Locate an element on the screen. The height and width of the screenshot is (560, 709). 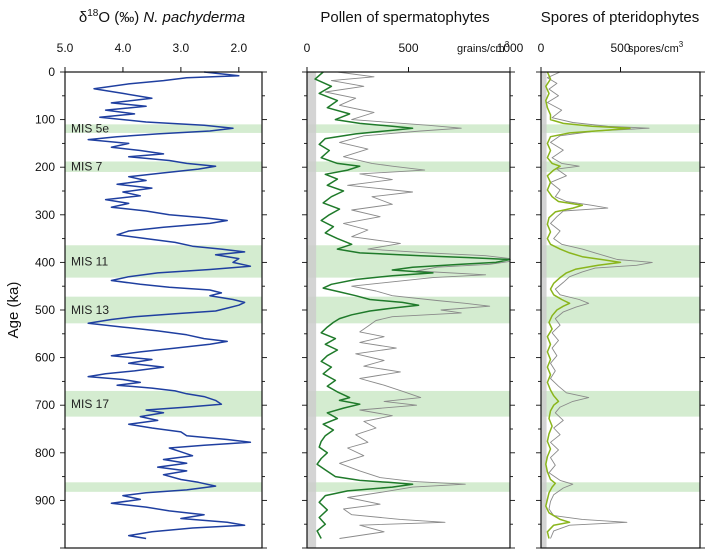
unit-exponent-panel-1: 3 is located at coordinates (507, 44).